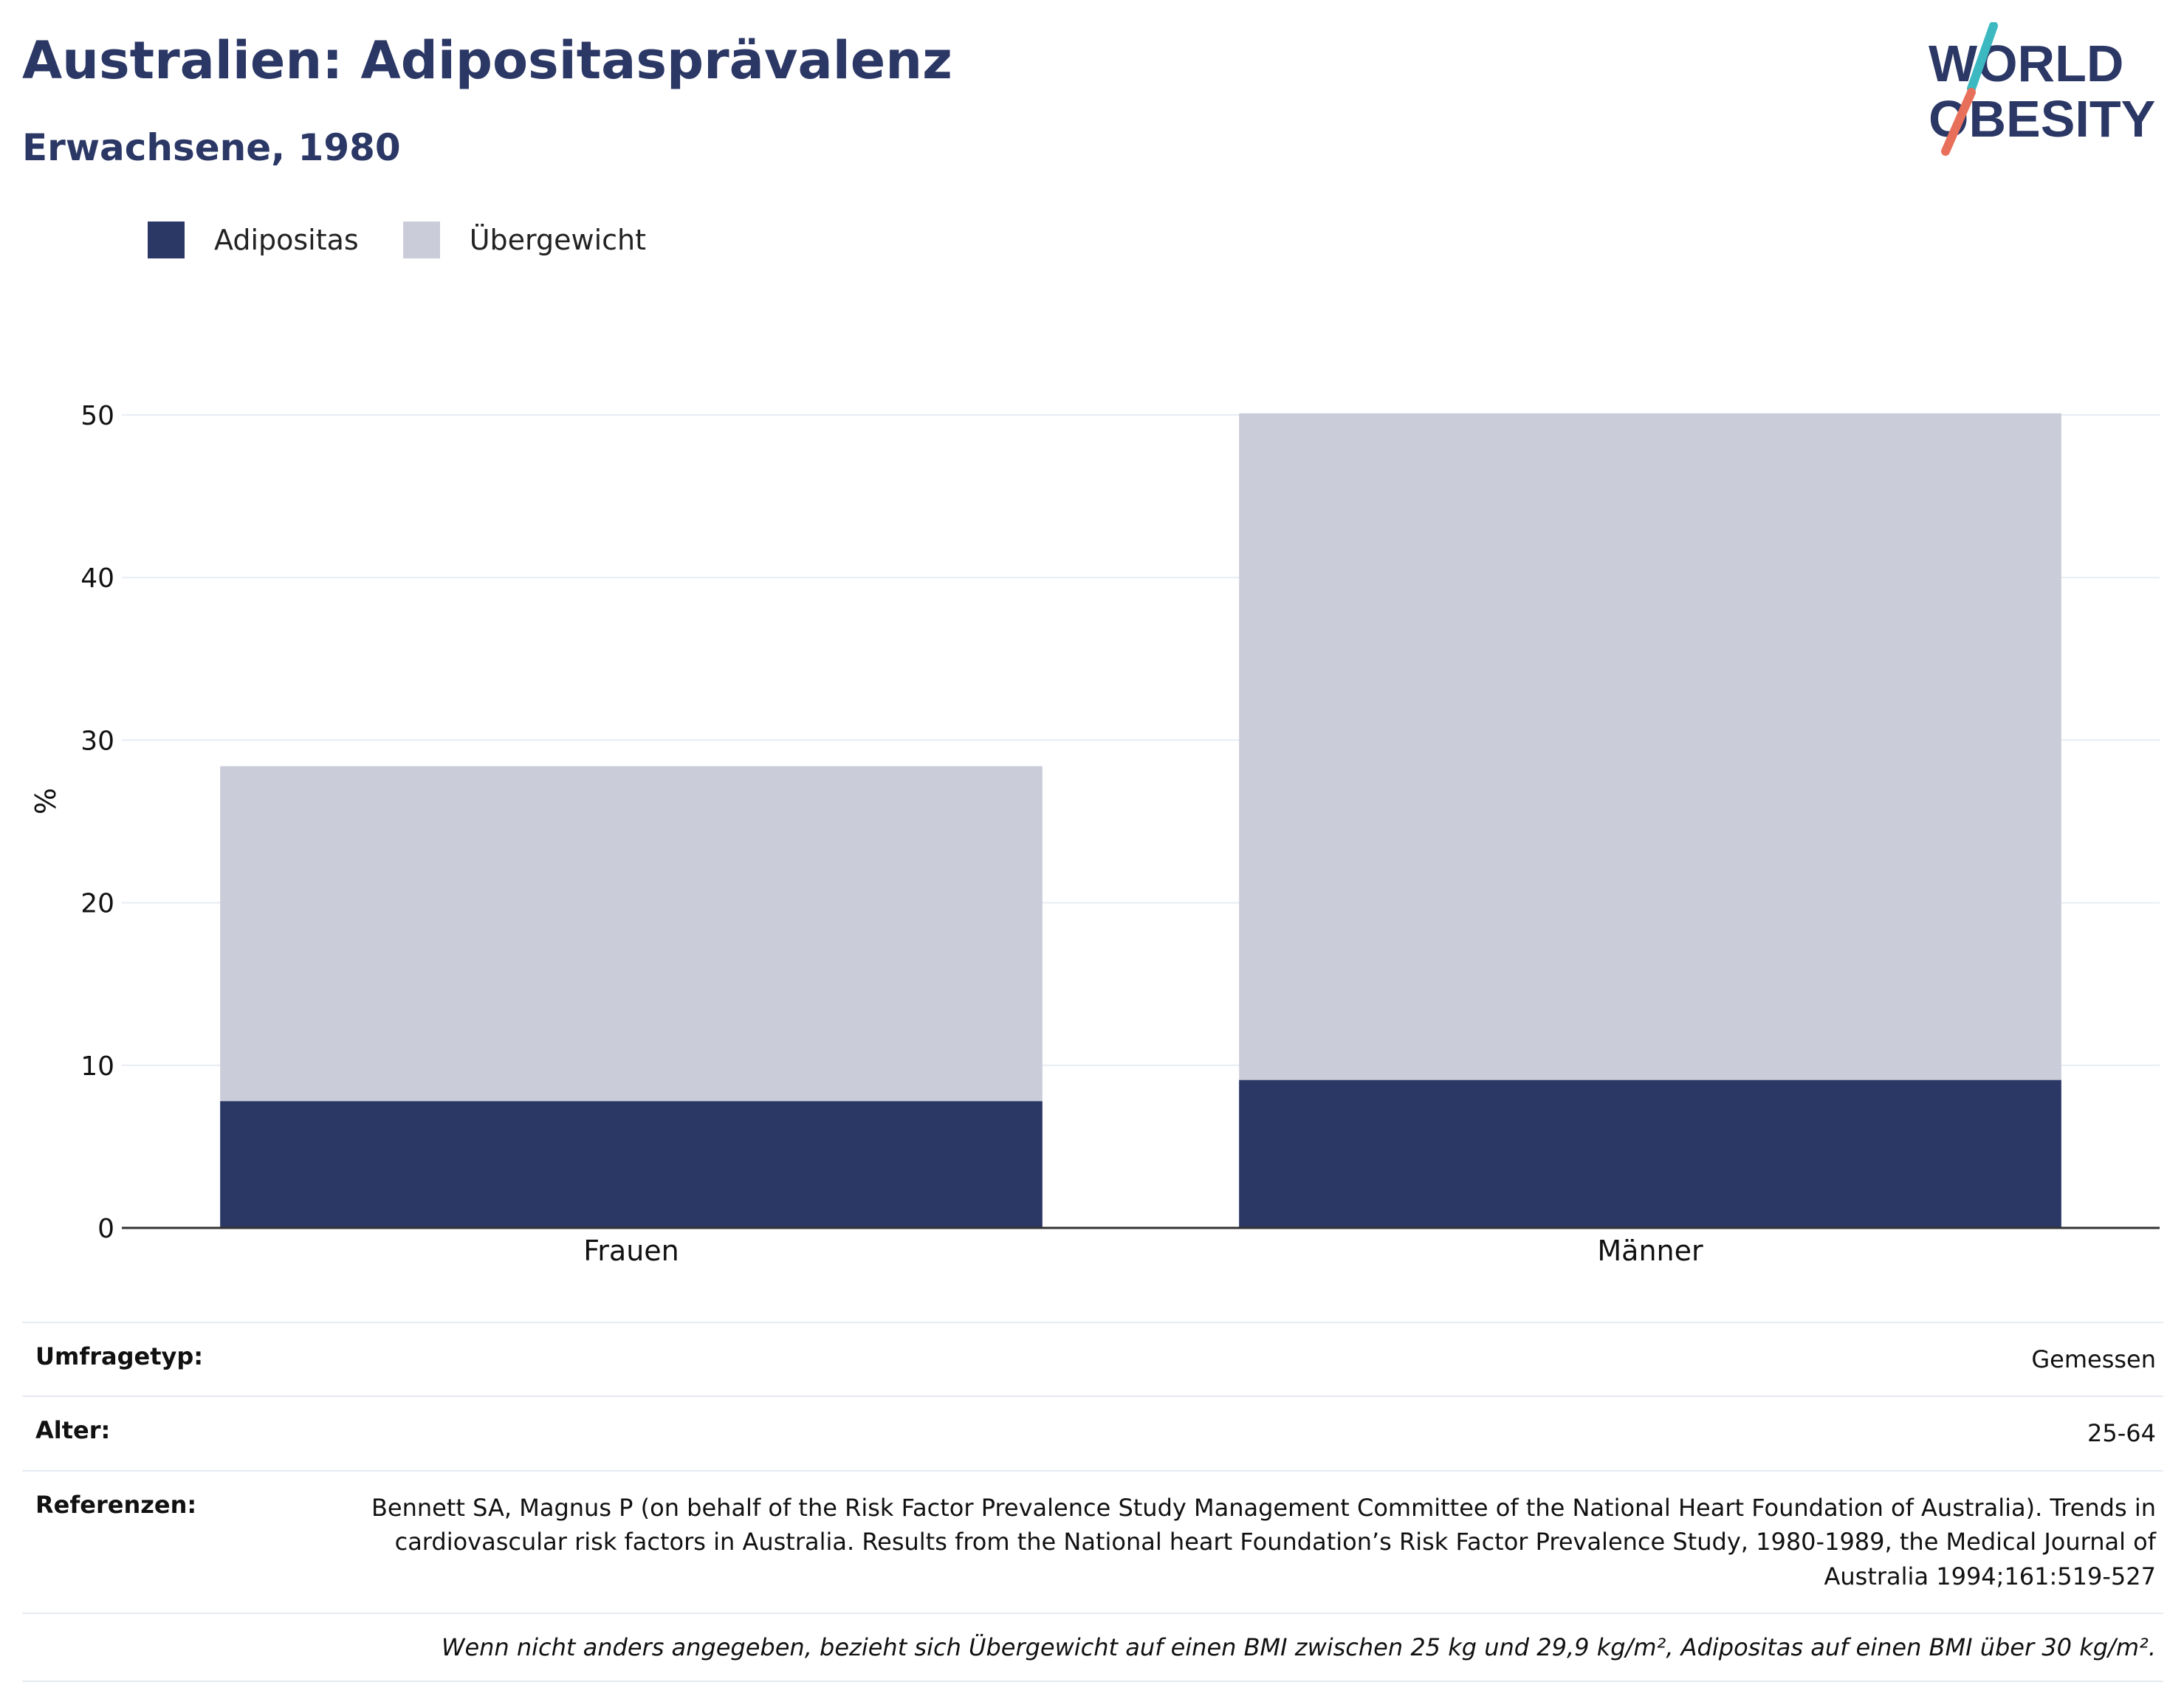 The height and width of the screenshot is (1682, 2184). I want to click on age-value: 25-64, so click(2122, 1433).